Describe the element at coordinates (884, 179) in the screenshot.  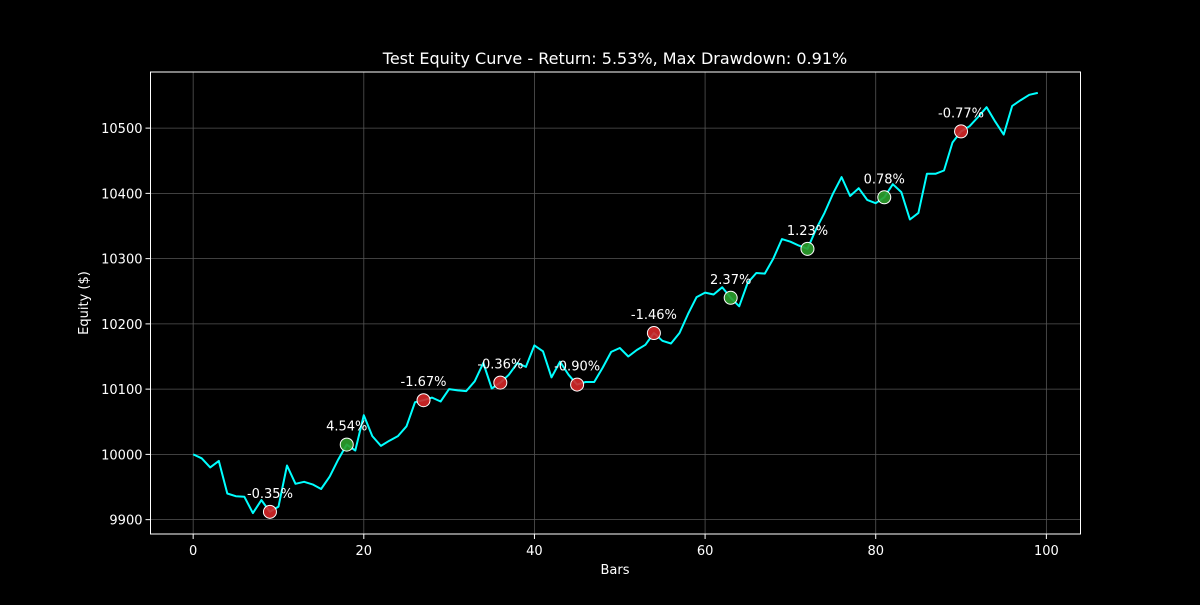
I see `trade-return-label: 0.78%` at that location.